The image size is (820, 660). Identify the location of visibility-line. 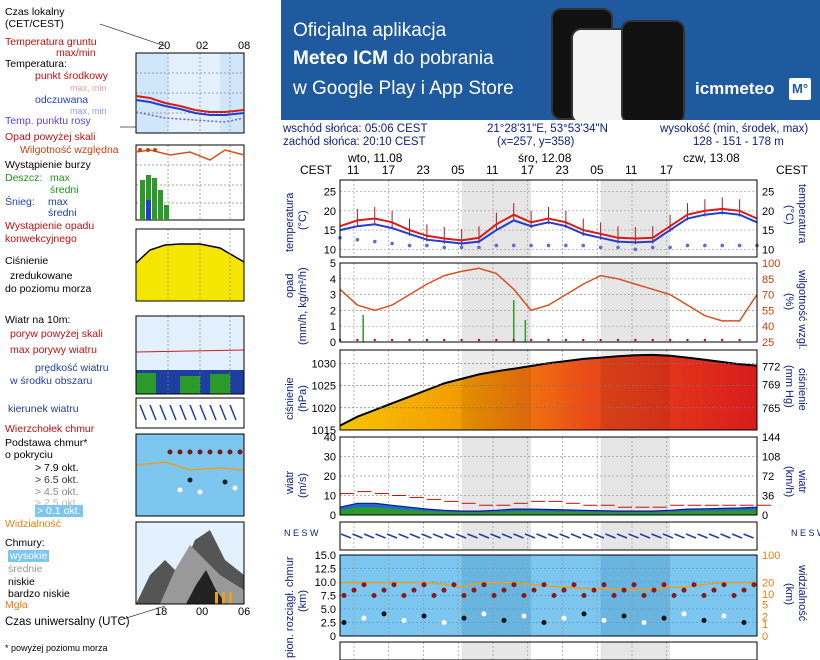
(548, 586).